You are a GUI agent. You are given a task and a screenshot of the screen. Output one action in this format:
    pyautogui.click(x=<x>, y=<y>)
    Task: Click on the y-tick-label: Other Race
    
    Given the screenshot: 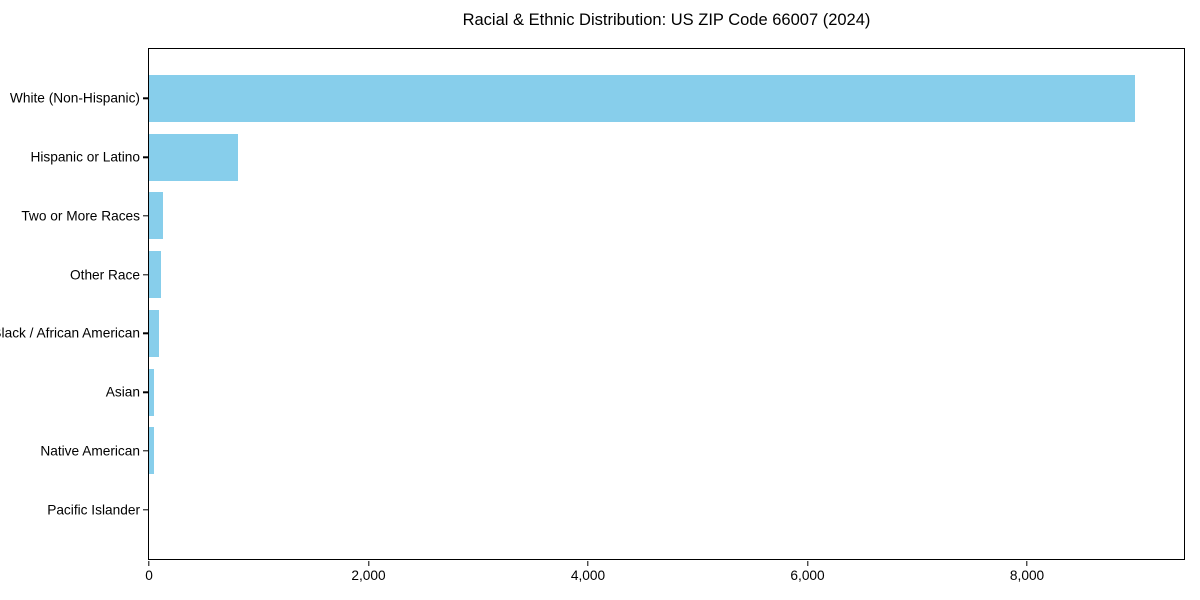 What is the action you would take?
    pyautogui.click(x=105, y=275)
    